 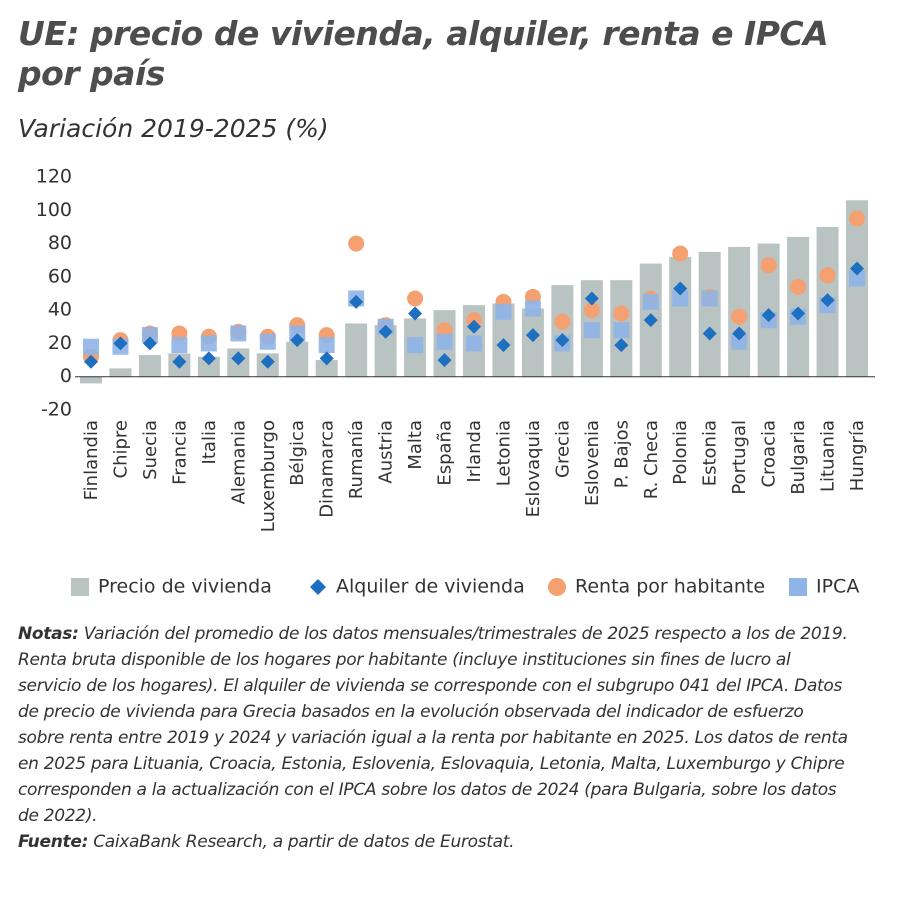 I want to click on x-tick-label: Hungría, so click(x=857, y=455).